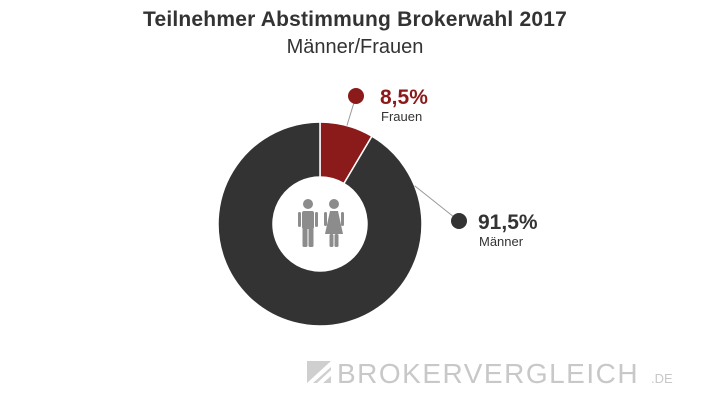  What do you see at coordinates (355, 19) in the screenshot?
I see `chart-title: Teilnehmer Abstimmung Brokerwahl 2017` at bounding box center [355, 19].